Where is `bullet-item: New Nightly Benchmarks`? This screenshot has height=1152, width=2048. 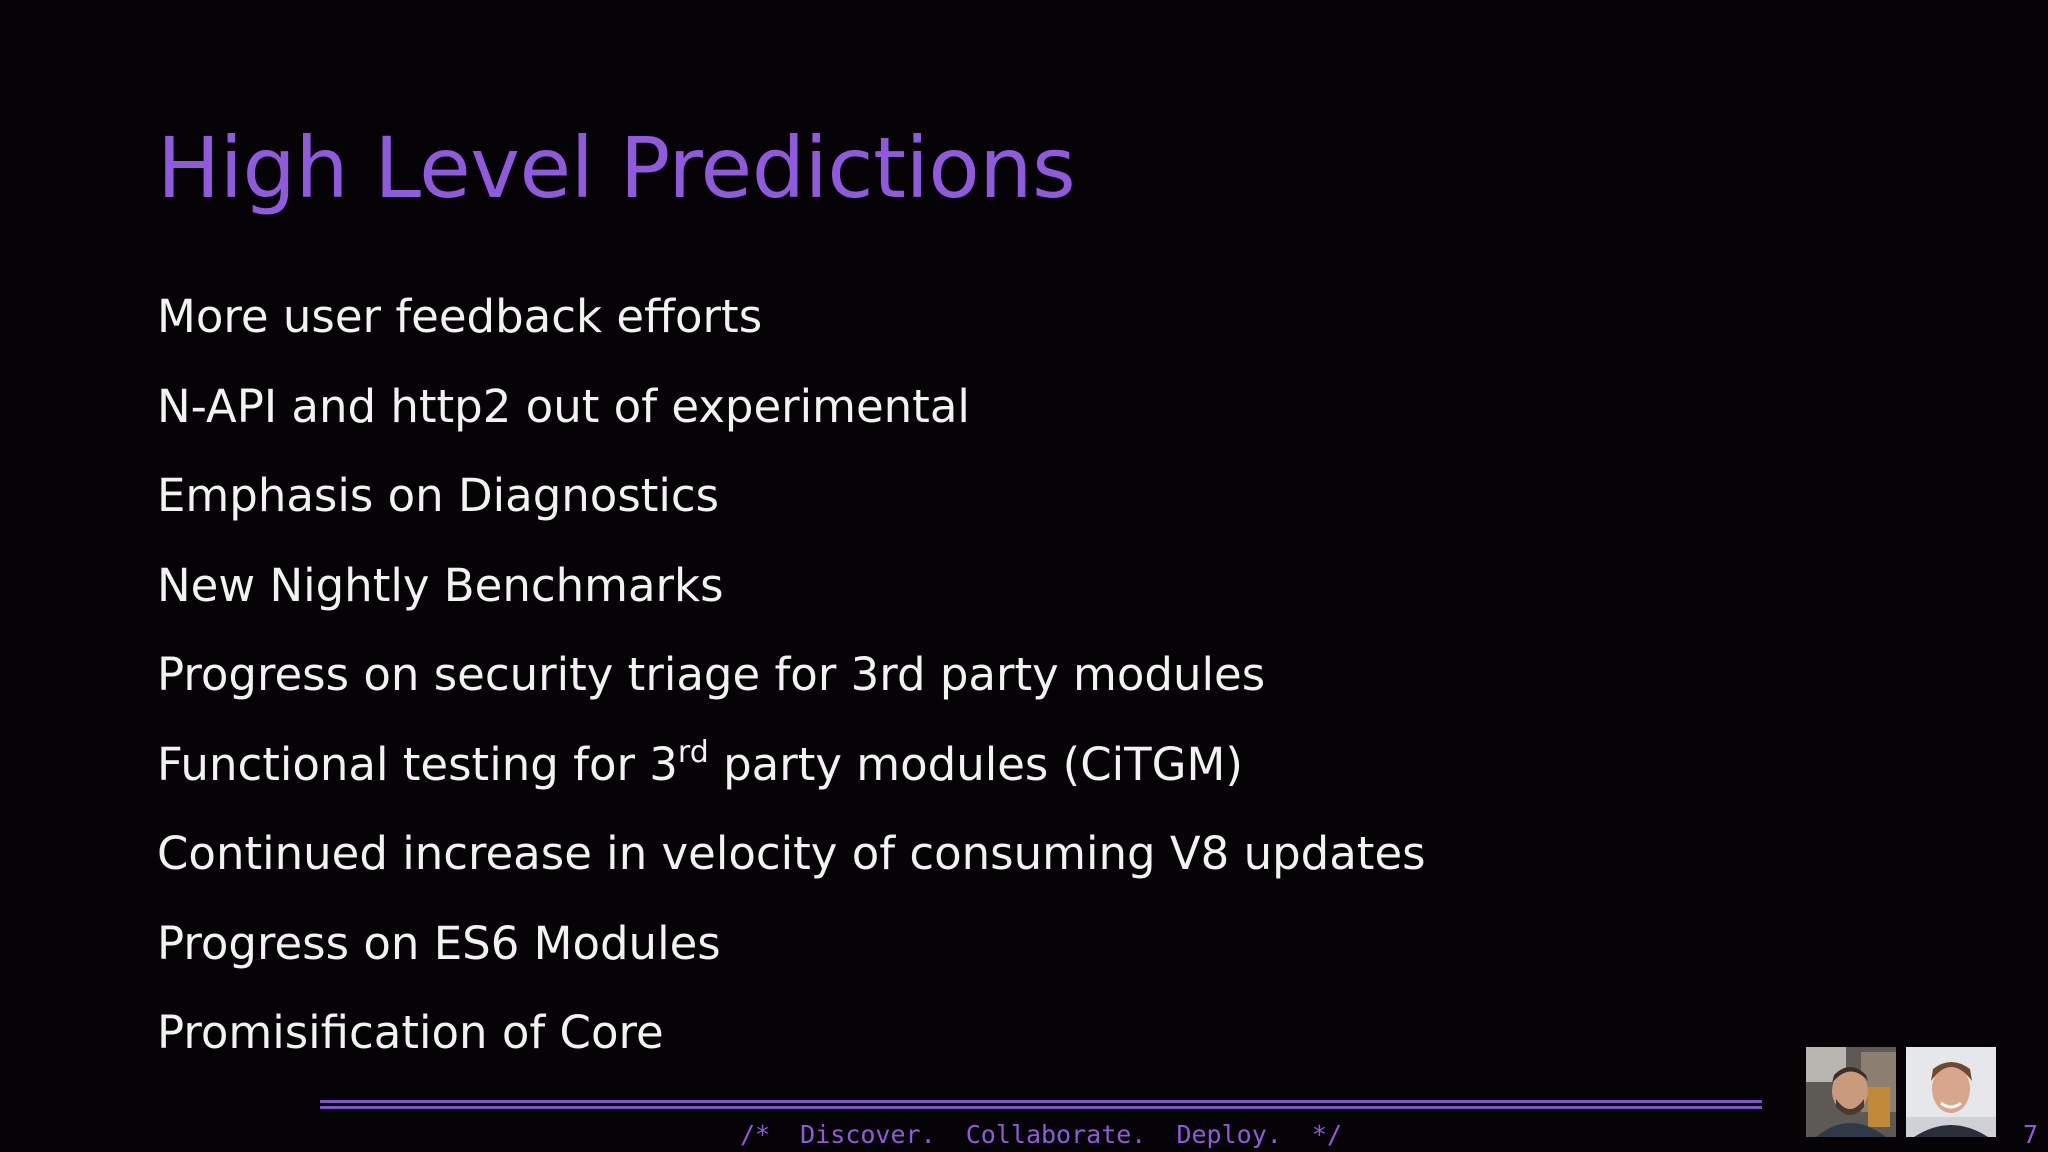
bullet-item: New Nightly Benchmarks is located at coordinates (440, 585).